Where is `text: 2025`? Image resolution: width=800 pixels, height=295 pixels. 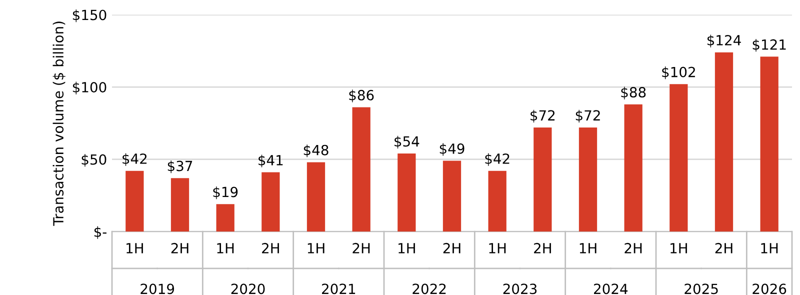 text: 2025 is located at coordinates (701, 289).